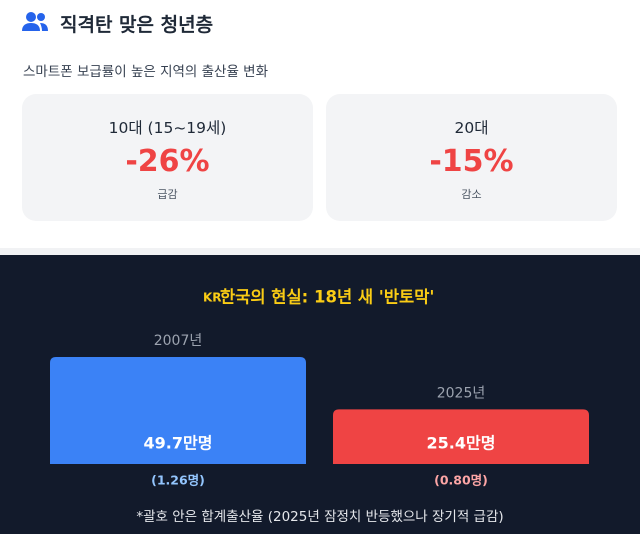 Image resolution: width=640 pixels, height=534 pixels. I want to click on badge: KR, so click(212, 298).